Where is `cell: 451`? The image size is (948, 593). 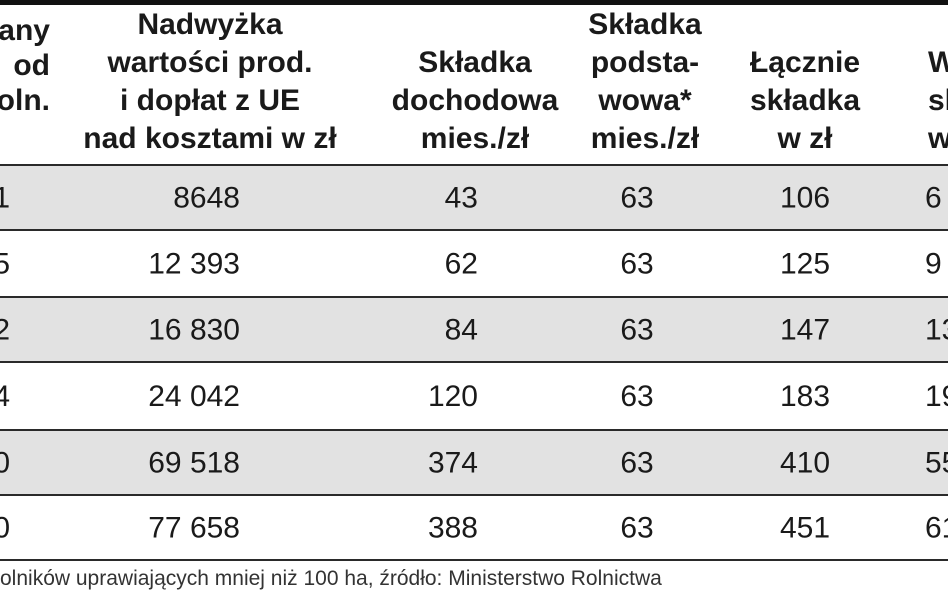 cell: 451 is located at coordinates (805, 527).